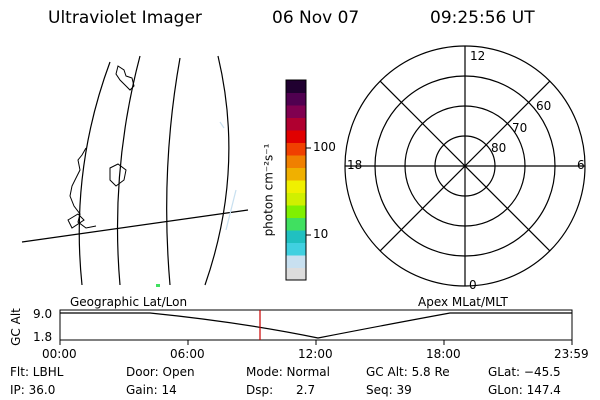 This screenshot has width=600, height=400. I want to click on orbit-y-tick-high: 9.0, so click(43, 314).